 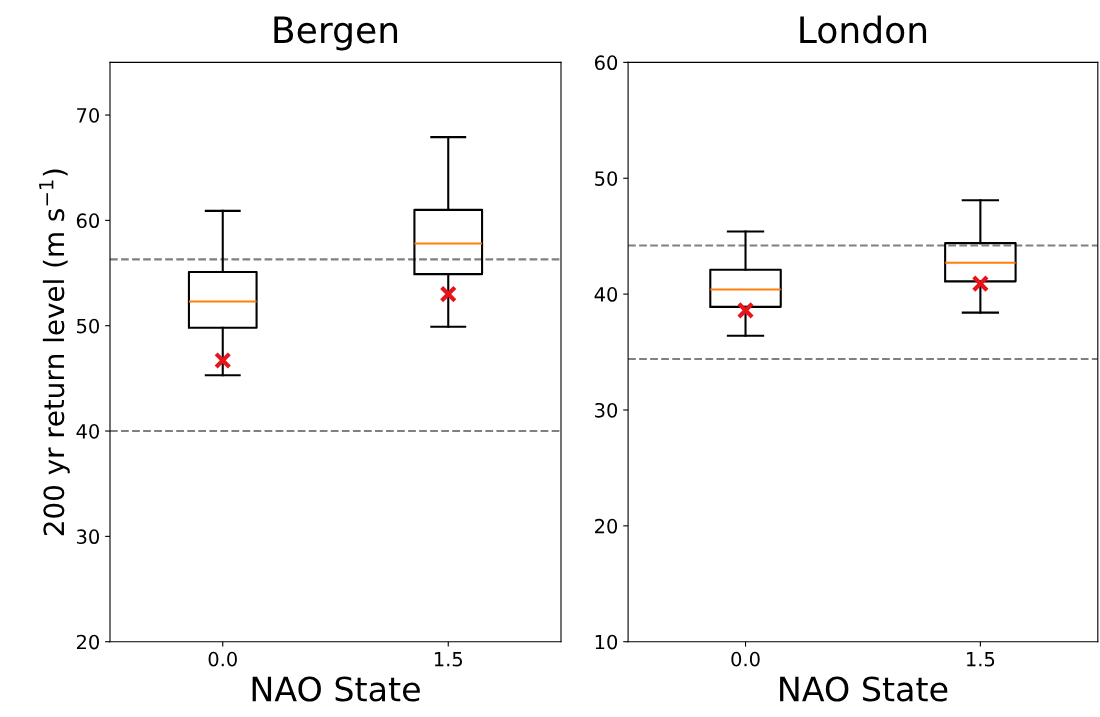 What do you see at coordinates (606, 642) in the screenshot?
I see `y-tick-label: 10` at bounding box center [606, 642].